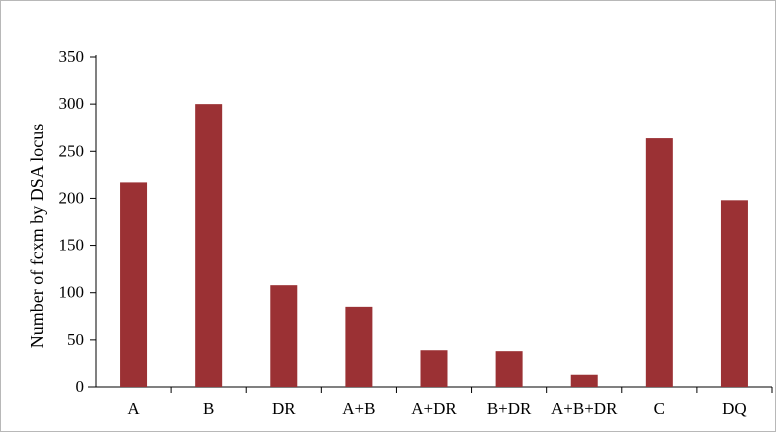 The width and height of the screenshot is (776, 436). I want to click on x-tick-label: B+DR, so click(509, 408).